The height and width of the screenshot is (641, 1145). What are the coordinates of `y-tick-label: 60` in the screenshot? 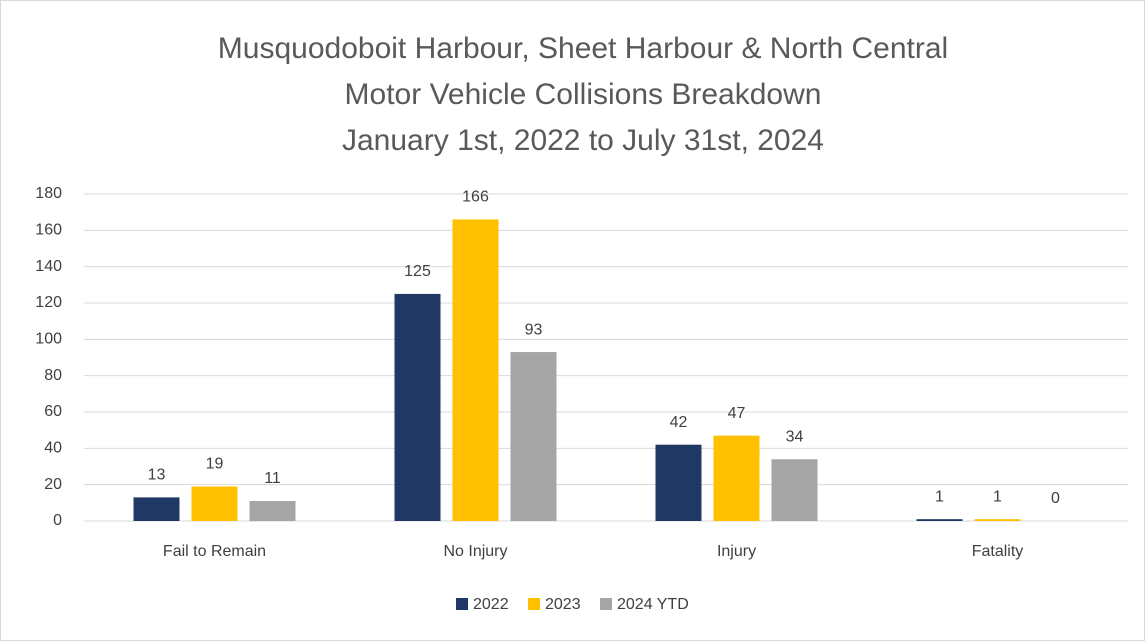 It's located at (53, 411).